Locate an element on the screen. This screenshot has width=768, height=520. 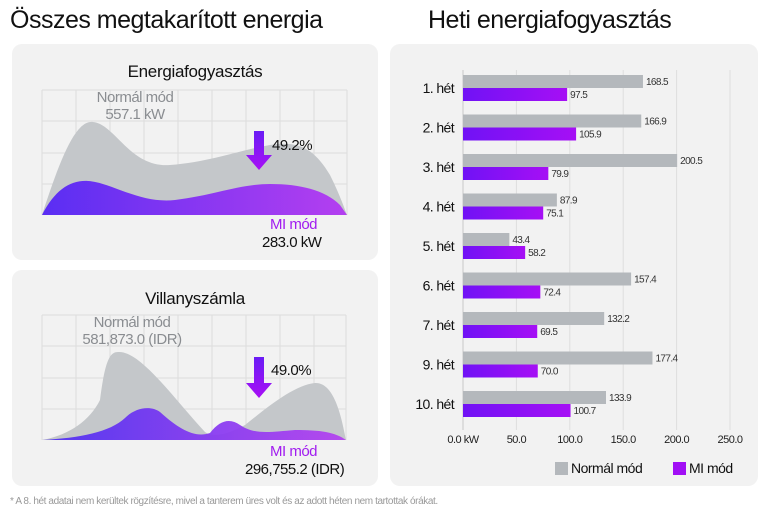
category-label: 4. hét is located at coordinates (439, 207).